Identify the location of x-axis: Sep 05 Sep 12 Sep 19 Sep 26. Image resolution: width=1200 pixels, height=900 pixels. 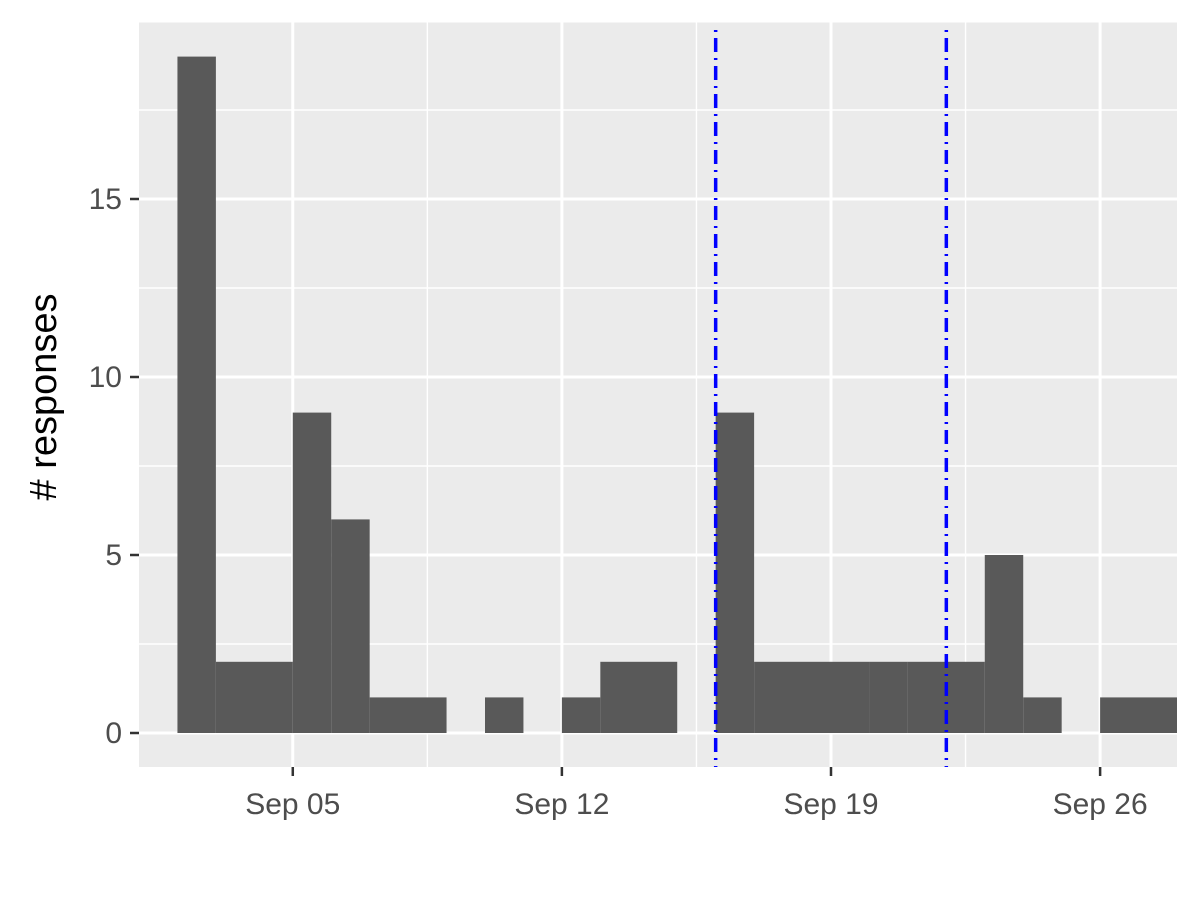
(696, 794).